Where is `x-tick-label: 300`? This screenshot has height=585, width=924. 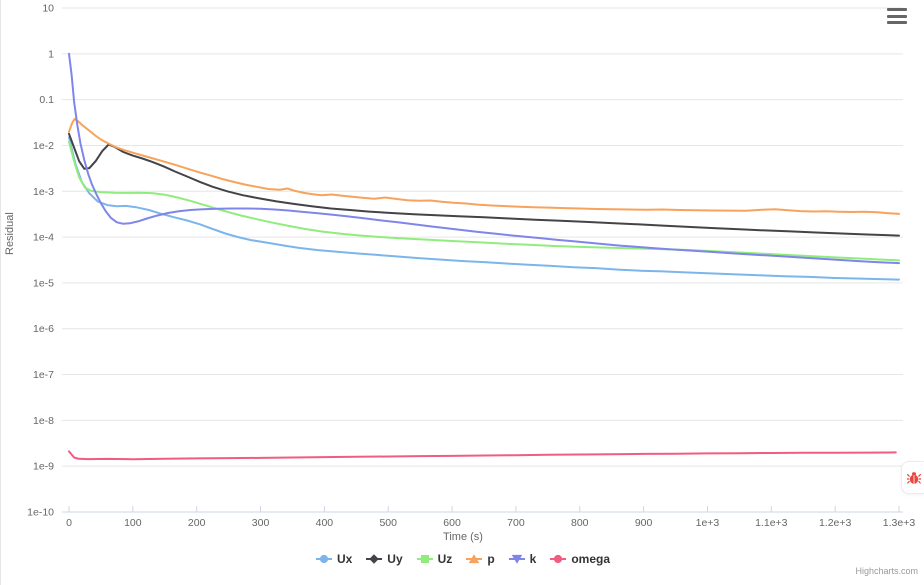
x-tick-label: 300 is located at coordinates (261, 523).